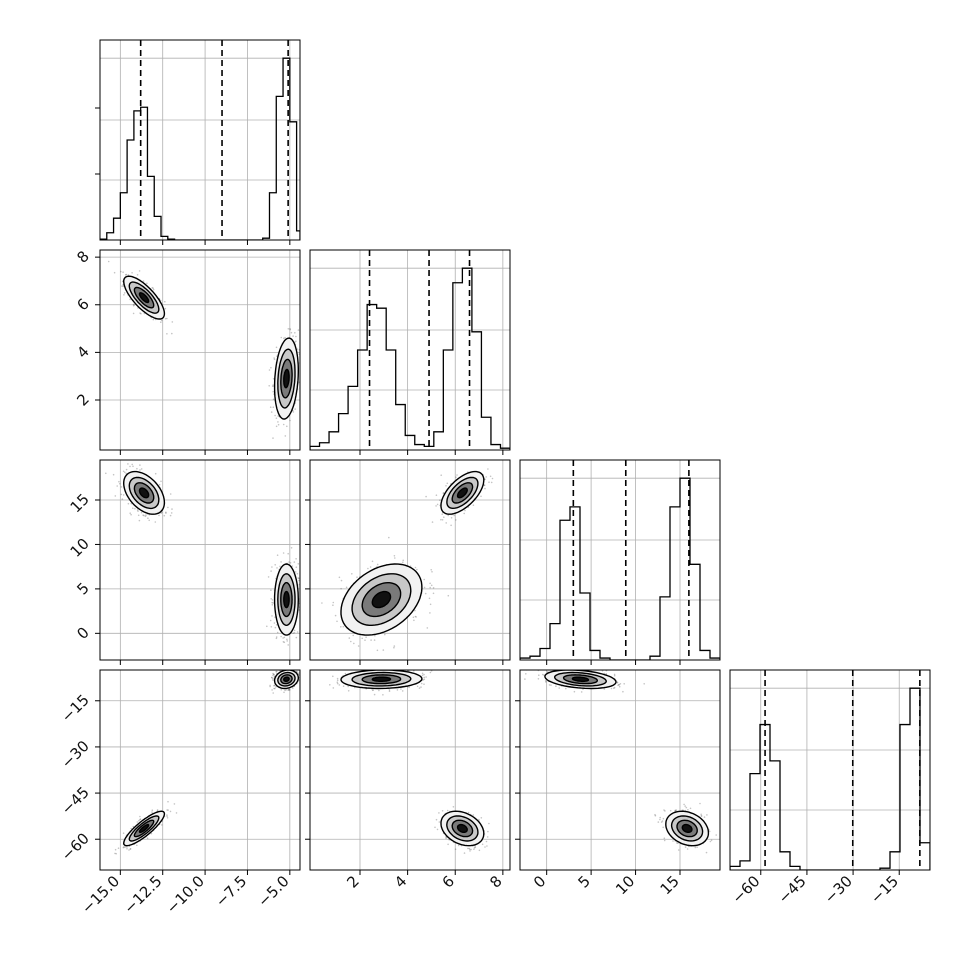  I want to click on y-tick-label: 6, so click(82, 304).